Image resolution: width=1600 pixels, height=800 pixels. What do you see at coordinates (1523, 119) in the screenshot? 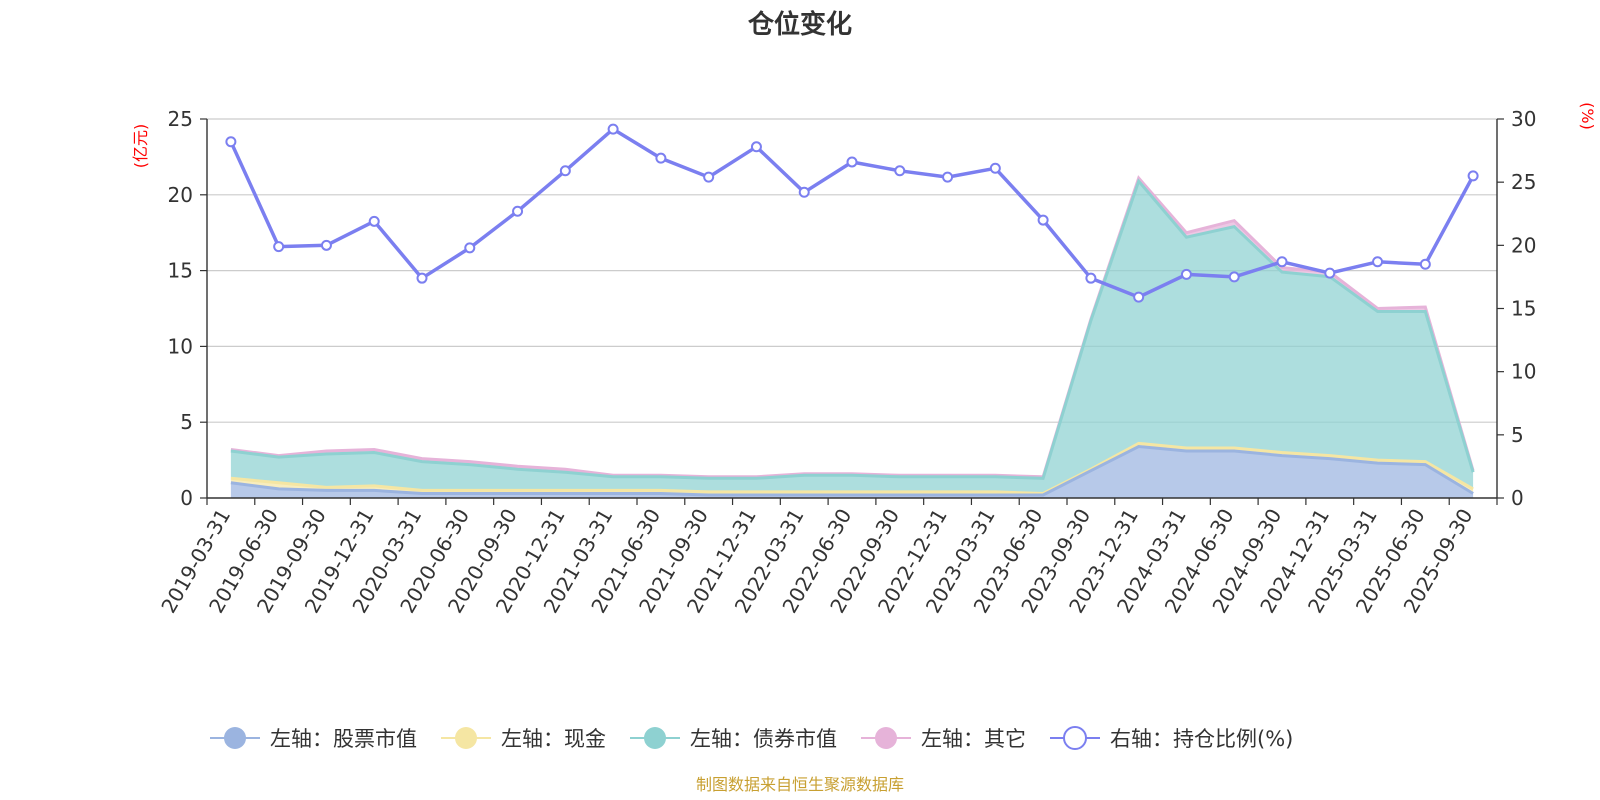
I see `right-axis-tick-label: 30` at bounding box center [1523, 119].